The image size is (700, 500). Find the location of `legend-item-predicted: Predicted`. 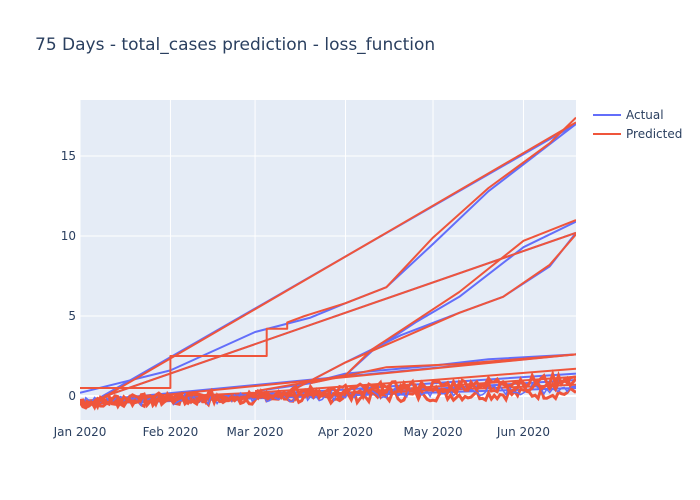

legend-item-predicted: Predicted is located at coordinates (637, 134).